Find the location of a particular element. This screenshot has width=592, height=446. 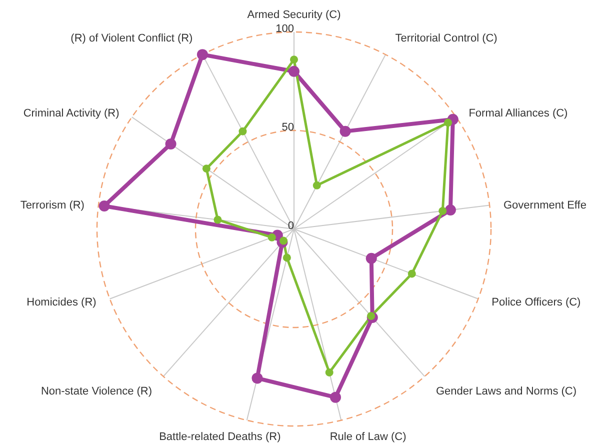

spoke-label: Rule of Law (C) is located at coordinates (368, 437).